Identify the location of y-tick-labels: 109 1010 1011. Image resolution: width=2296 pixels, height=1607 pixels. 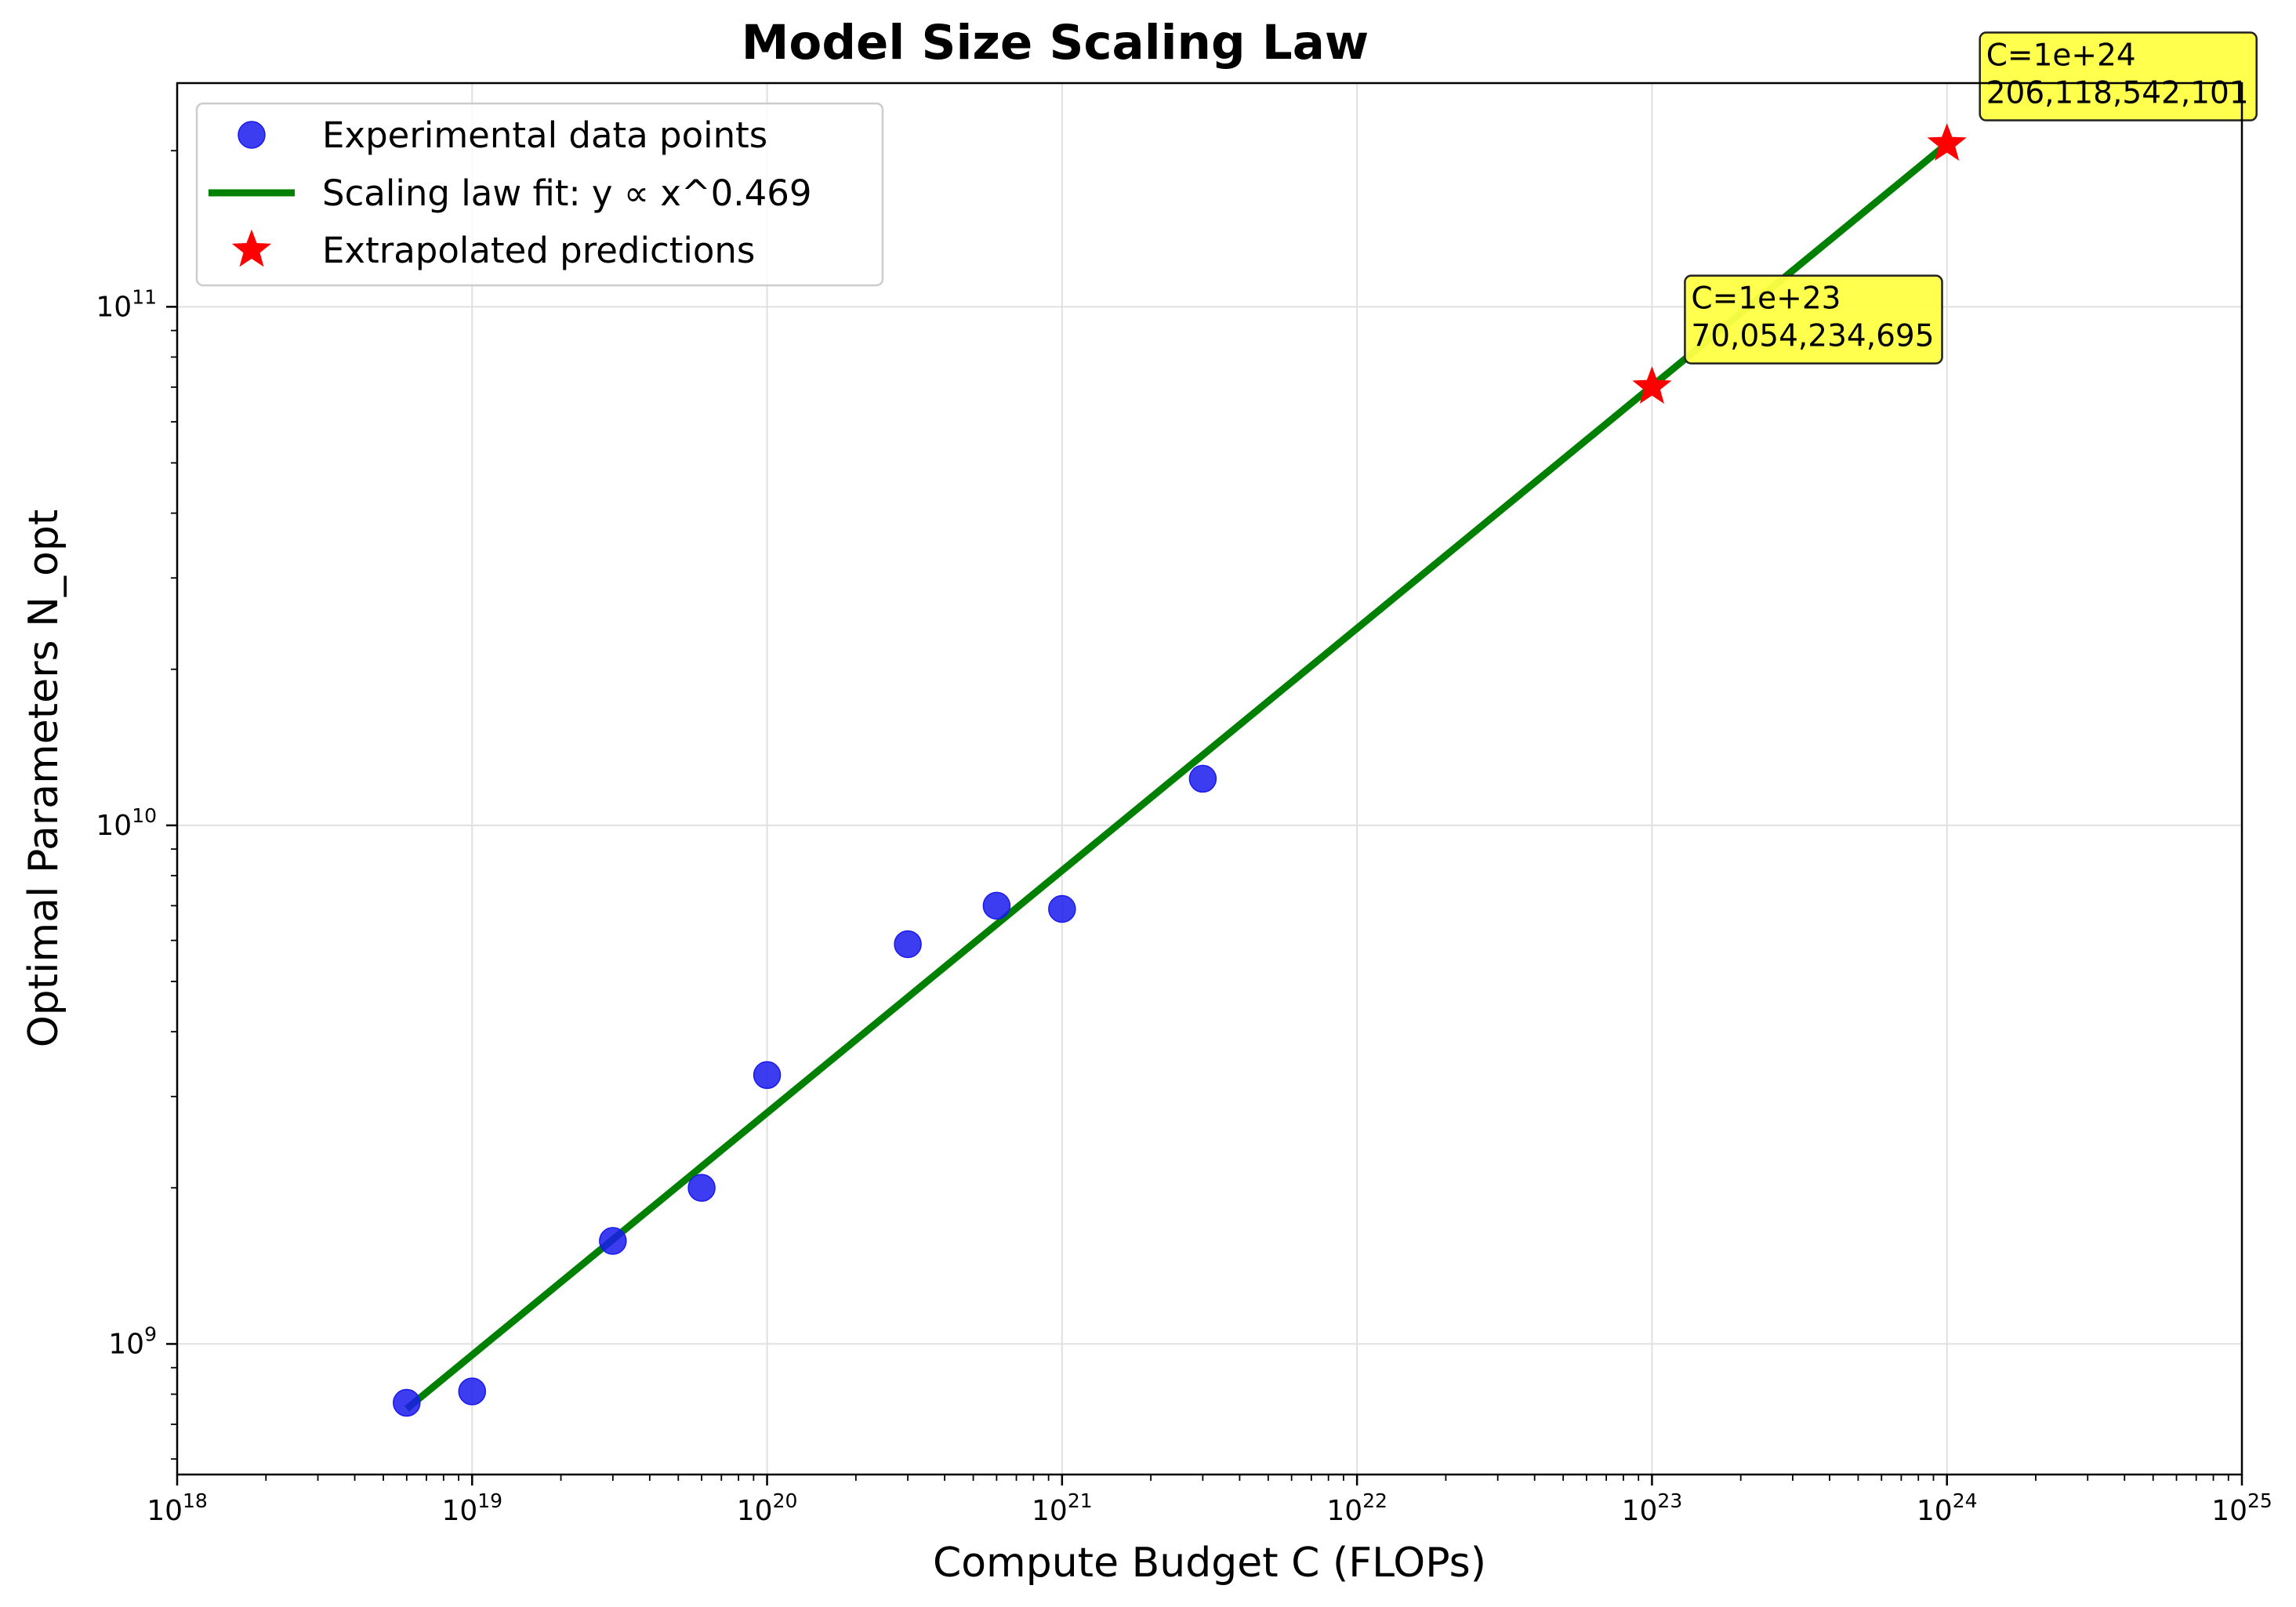
(126, 822).